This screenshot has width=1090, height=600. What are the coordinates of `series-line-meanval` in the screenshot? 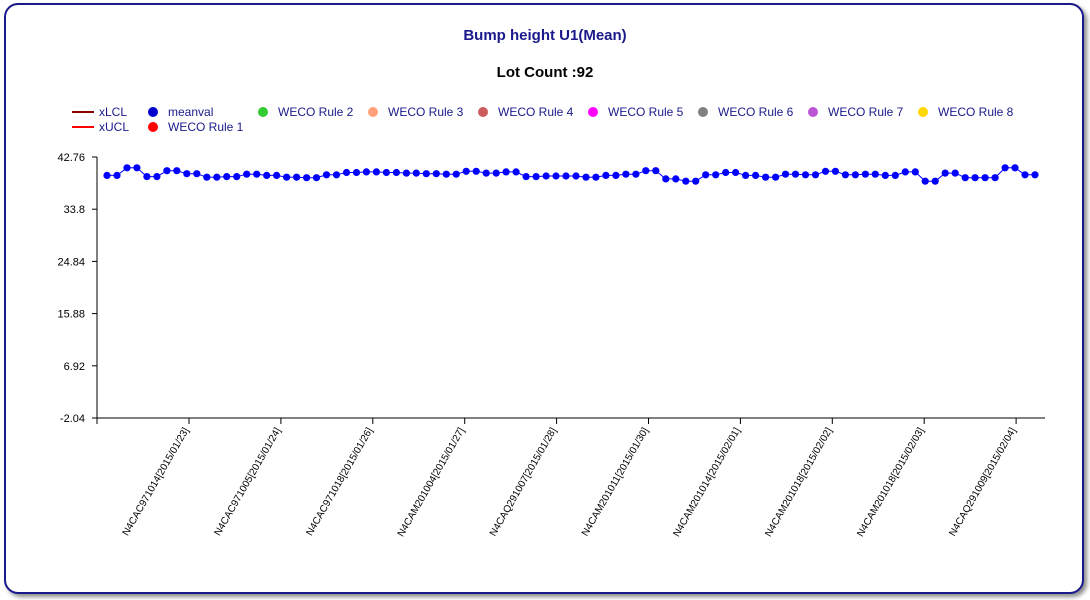 It's located at (571, 174).